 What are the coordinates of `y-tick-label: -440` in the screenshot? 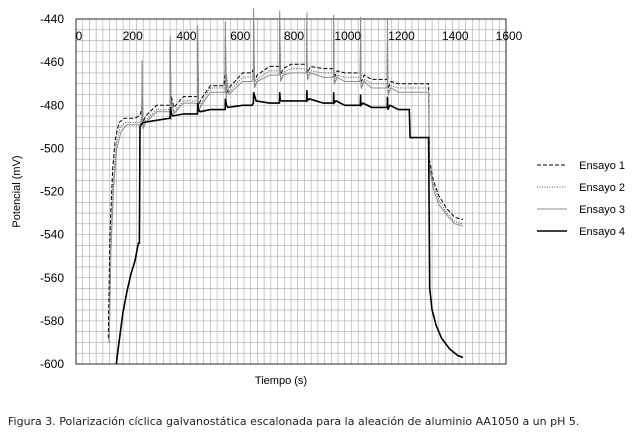 It's located at (52, 19).